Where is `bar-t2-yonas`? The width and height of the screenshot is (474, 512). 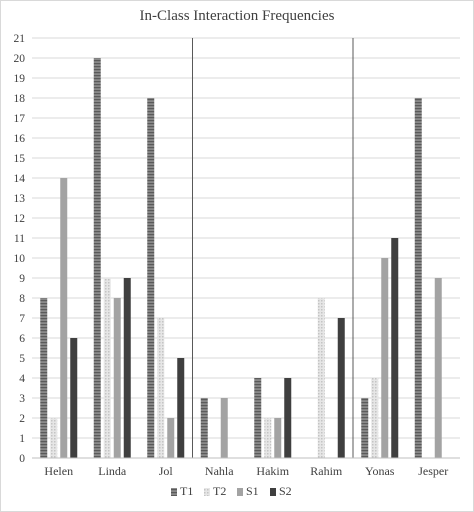 bar-t2-yonas is located at coordinates (375, 418).